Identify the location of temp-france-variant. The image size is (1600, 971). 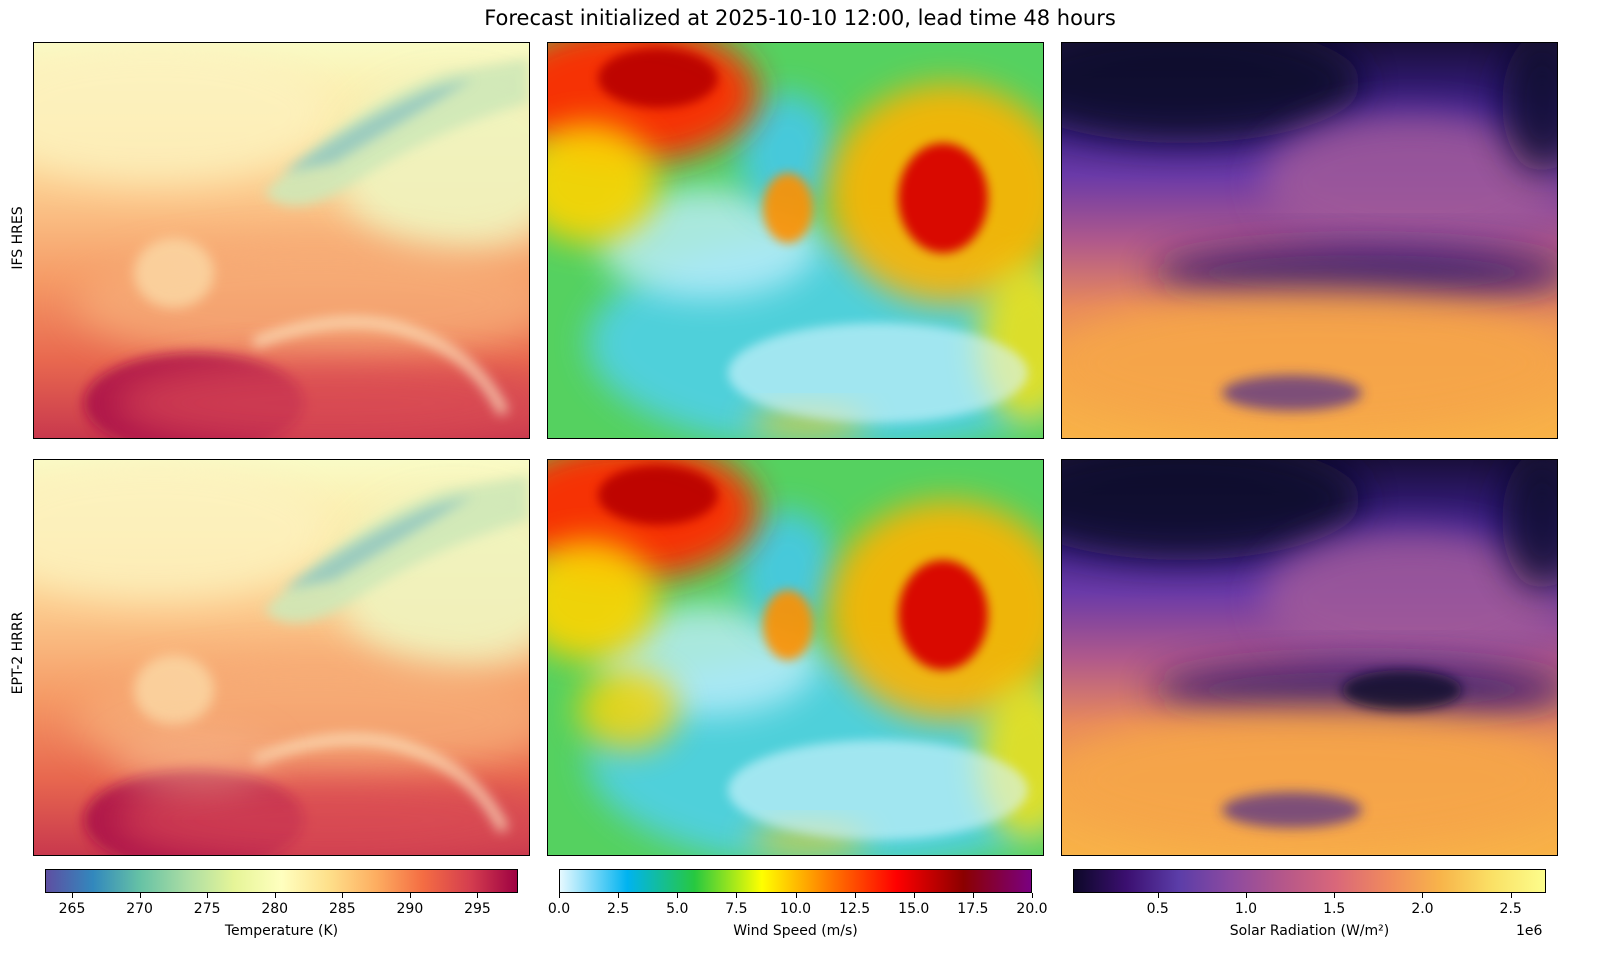
(194, 760).